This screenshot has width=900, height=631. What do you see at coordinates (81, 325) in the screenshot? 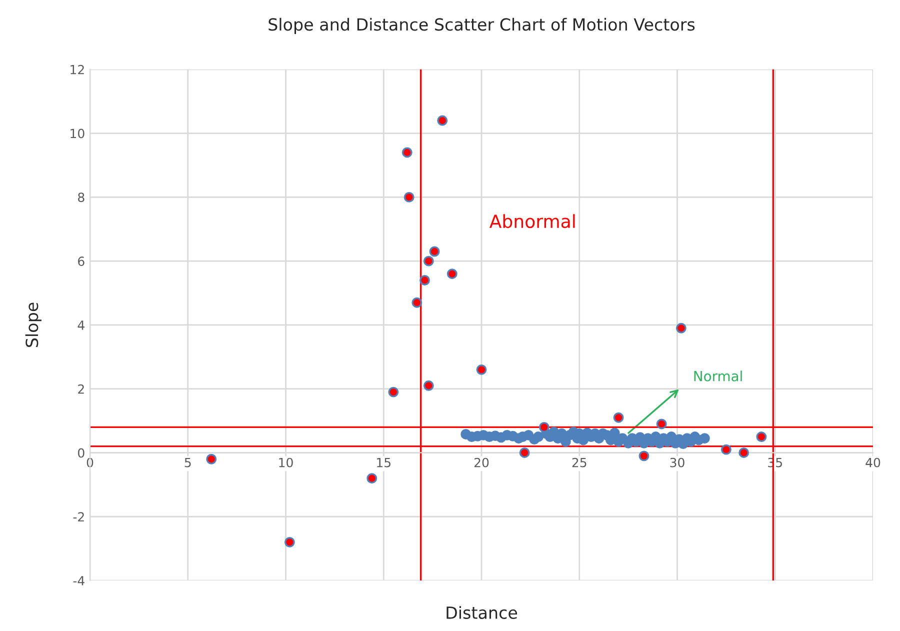
I see `y-tick-label: 4` at bounding box center [81, 325].